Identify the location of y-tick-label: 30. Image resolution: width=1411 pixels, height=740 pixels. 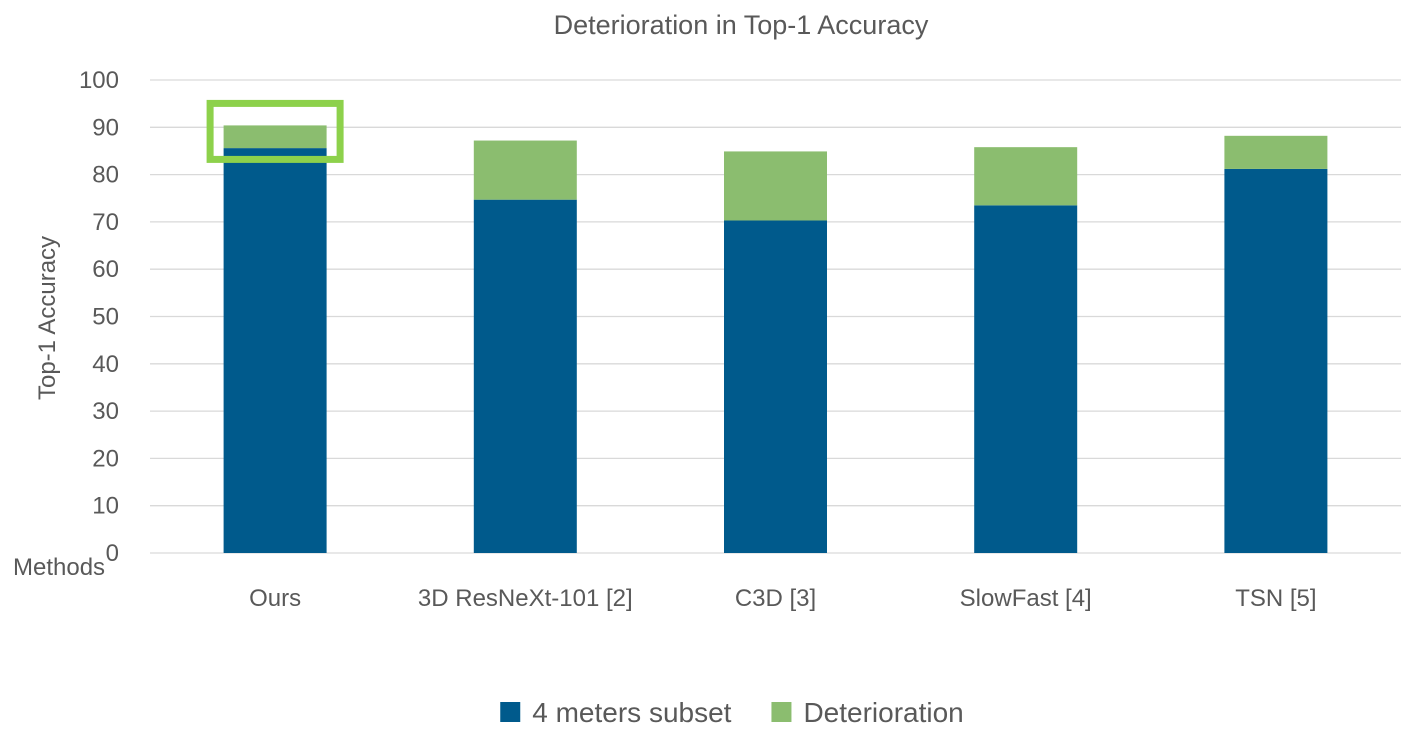
(105, 411).